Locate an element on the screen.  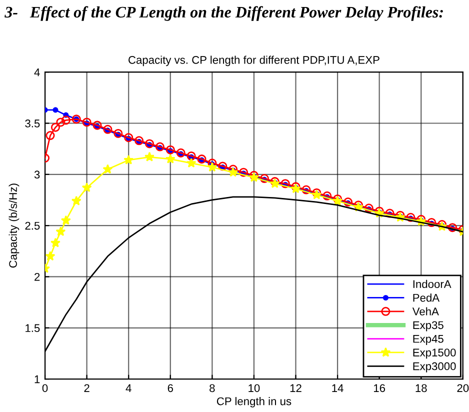
legend-label: Exp35 is located at coordinates (428, 326).